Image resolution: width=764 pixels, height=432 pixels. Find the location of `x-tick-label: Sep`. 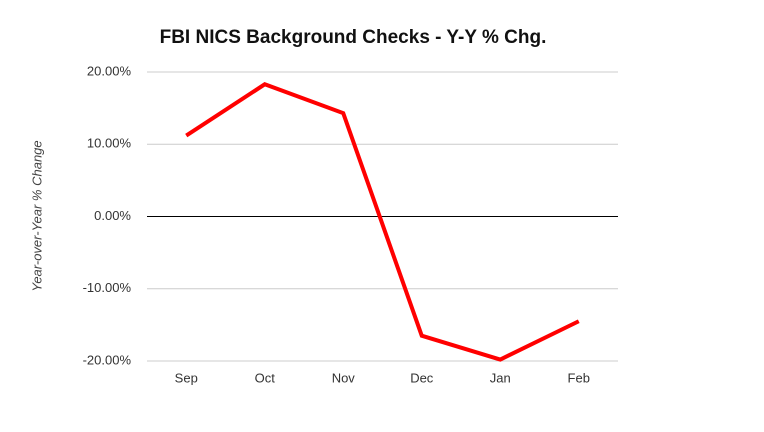

x-tick-label: Sep is located at coordinates (186, 377).